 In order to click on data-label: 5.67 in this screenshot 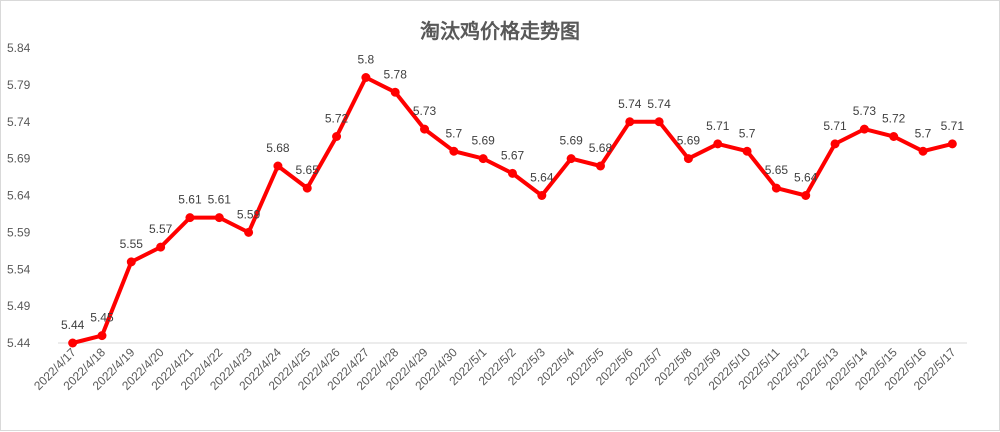, I will do `click(513, 155)`.